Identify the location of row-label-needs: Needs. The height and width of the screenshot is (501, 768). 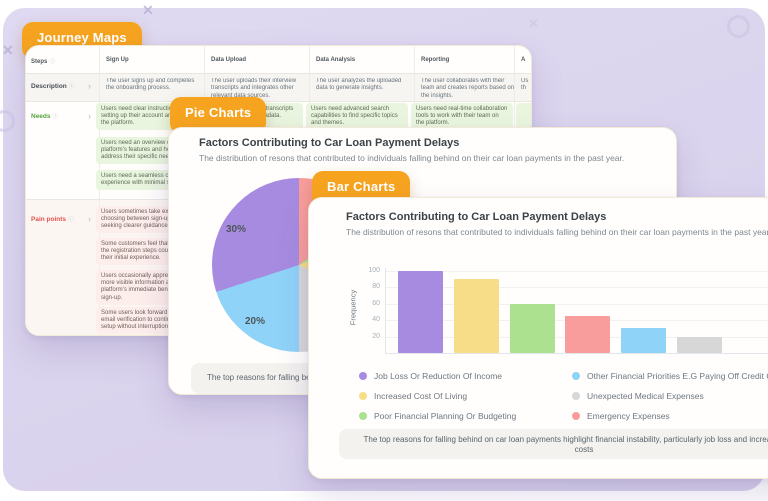
(44, 116).